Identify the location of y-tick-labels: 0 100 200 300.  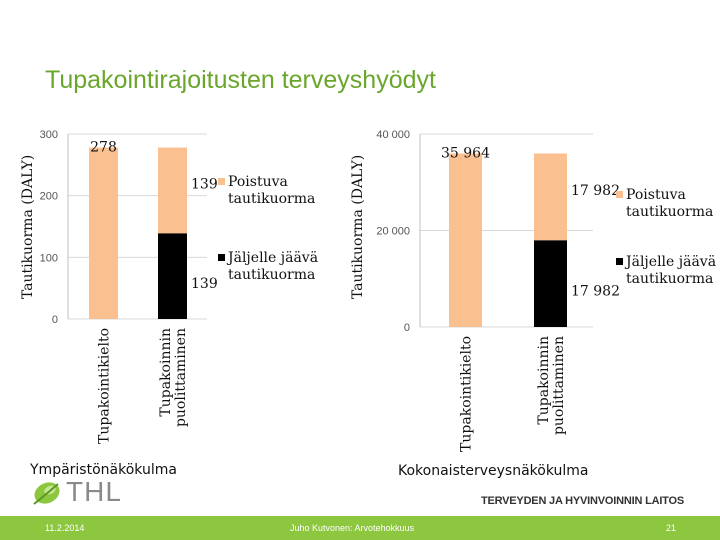
(49, 227).